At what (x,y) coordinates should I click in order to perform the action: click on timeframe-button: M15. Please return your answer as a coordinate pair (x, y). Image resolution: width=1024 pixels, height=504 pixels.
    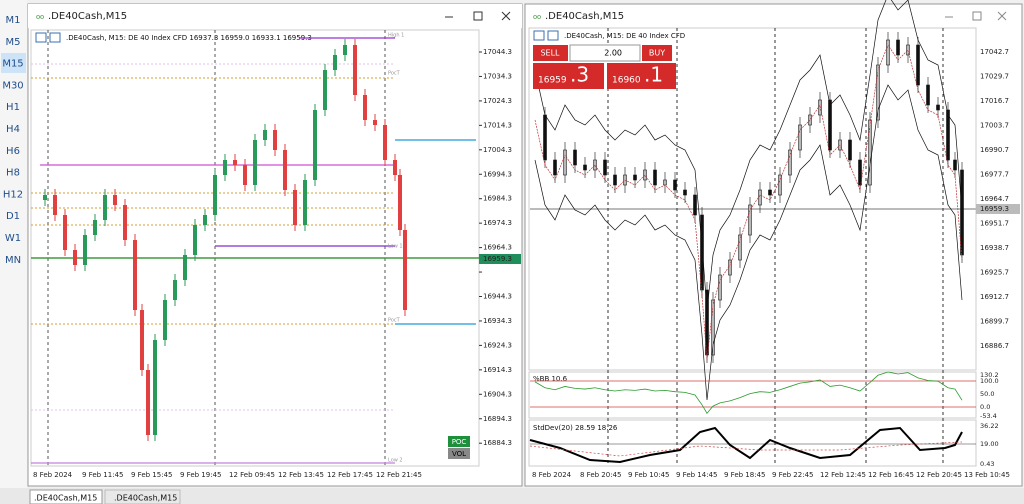
    Looking at the image, I should click on (12, 64).